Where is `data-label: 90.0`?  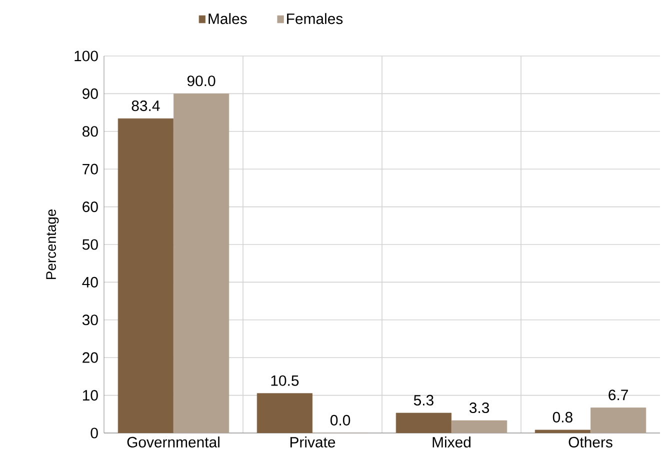 data-label: 90.0 is located at coordinates (201, 81).